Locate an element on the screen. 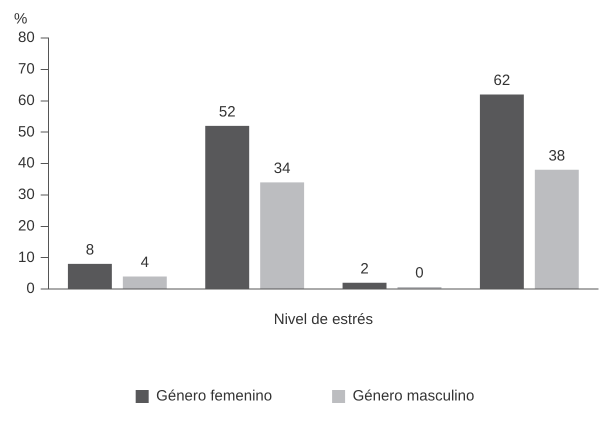 The height and width of the screenshot is (422, 610). y-tick-label: 50 is located at coordinates (26, 131).